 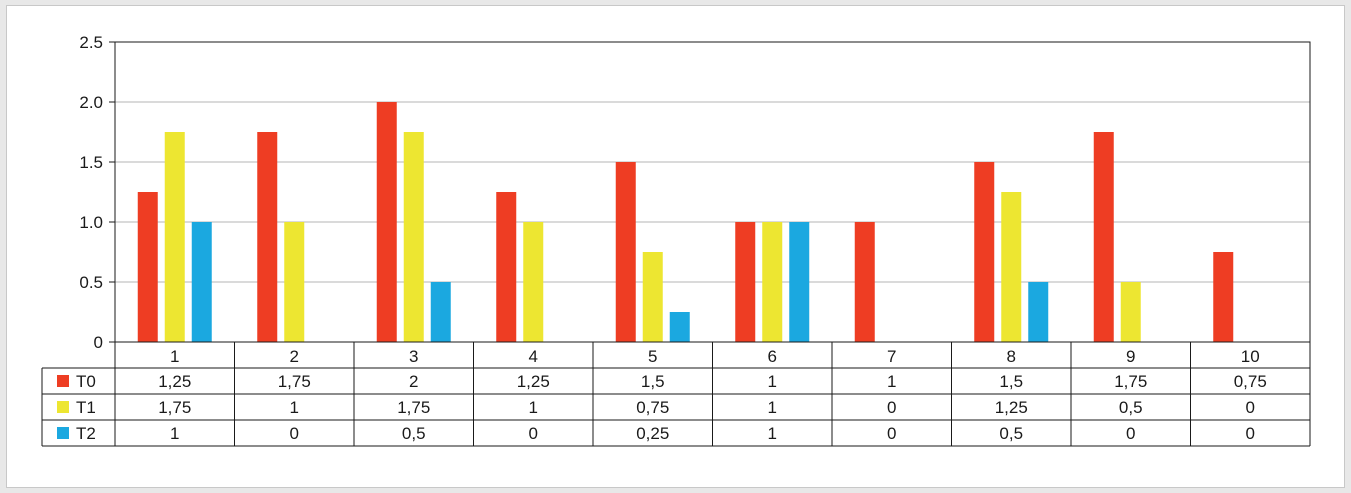 What do you see at coordinates (91, 102) in the screenshot?
I see `y-tick-label: 2.0` at bounding box center [91, 102].